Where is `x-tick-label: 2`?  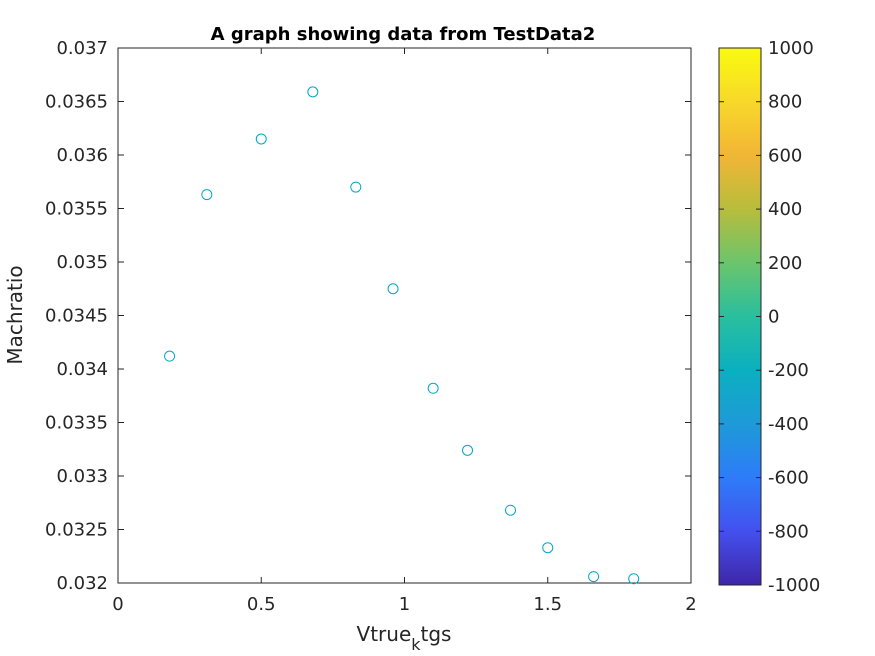
x-tick-label: 2 is located at coordinates (690, 604).